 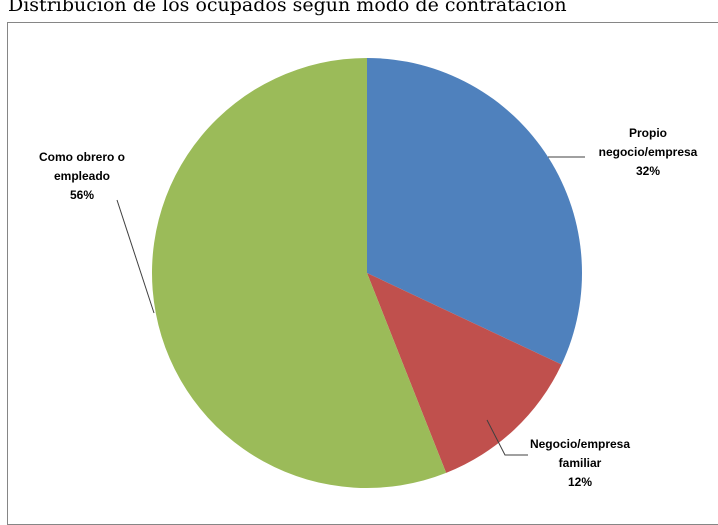 I want to click on pie-slice-negocio-empresa-familiar, so click(x=464, y=373).